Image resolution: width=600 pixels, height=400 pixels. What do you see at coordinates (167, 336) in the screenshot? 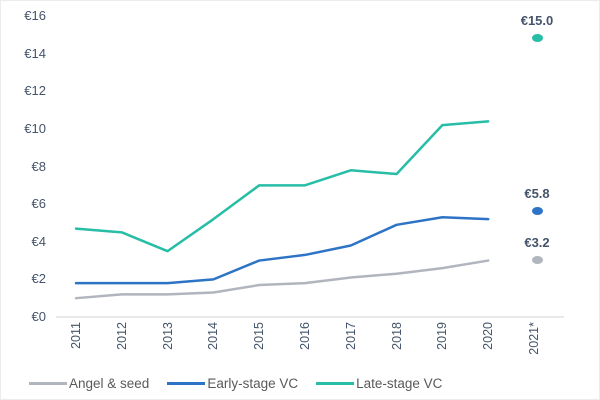
I see `x-tick-label: 2013` at bounding box center [167, 336].